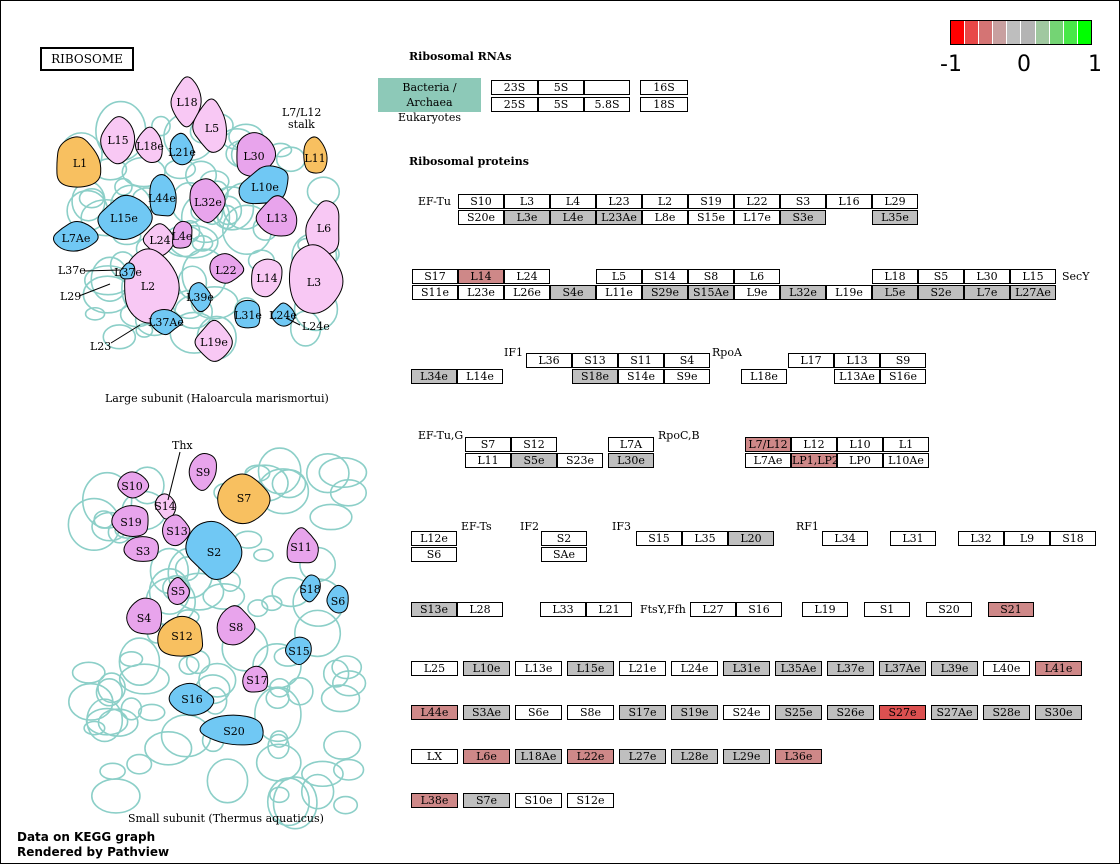 The image size is (1120, 864). I want to click on protein-box-s3e: S3e, so click(803, 217).